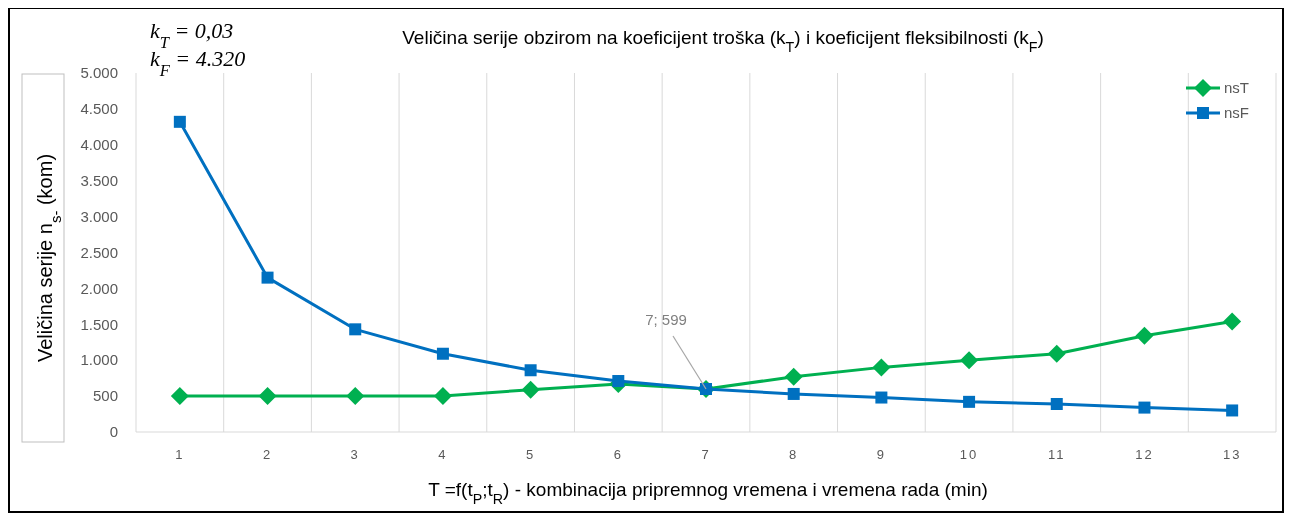 The height and width of the screenshot is (521, 1292). What do you see at coordinates (708, 493) in the screenshot?
I see `x-axis-title: T =f(t$_{P}$;t$_{R}$) - kombinacija pripremnog vremena i vremena rada (min)` at bounding box center [708, 493].